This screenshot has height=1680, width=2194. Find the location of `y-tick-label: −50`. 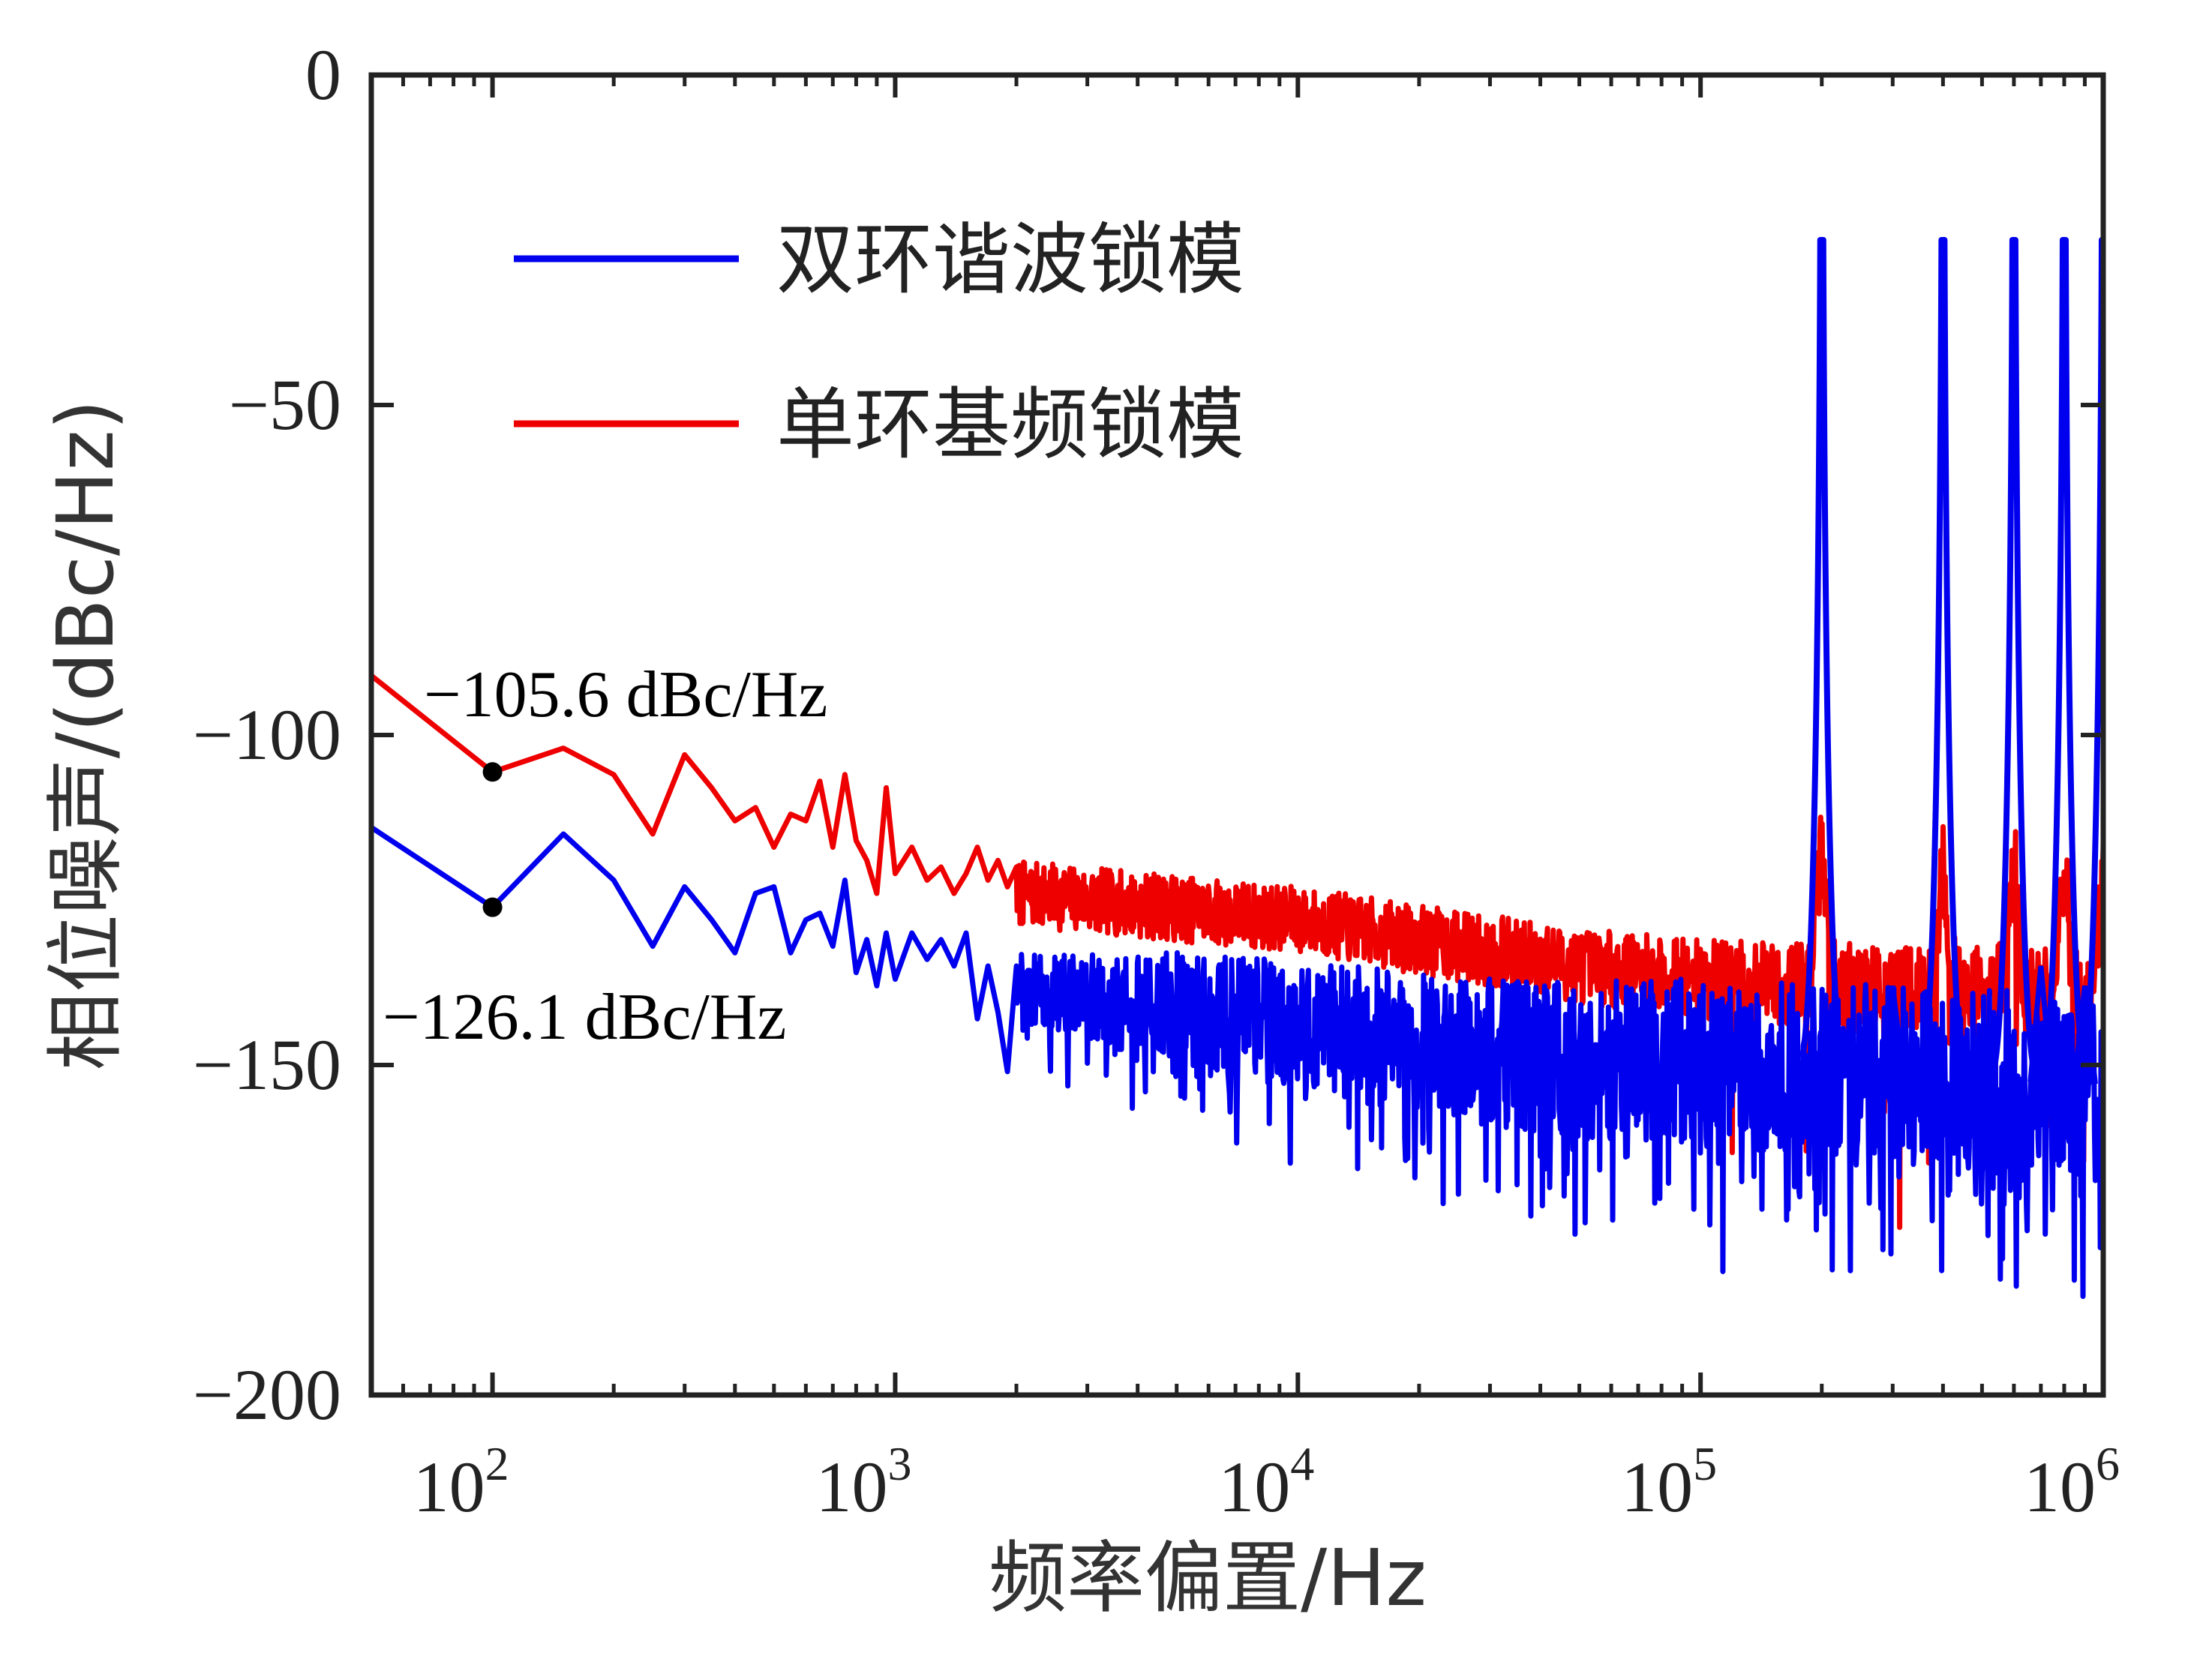

y-tick-label: −50 is located at coordinates (285, 404).